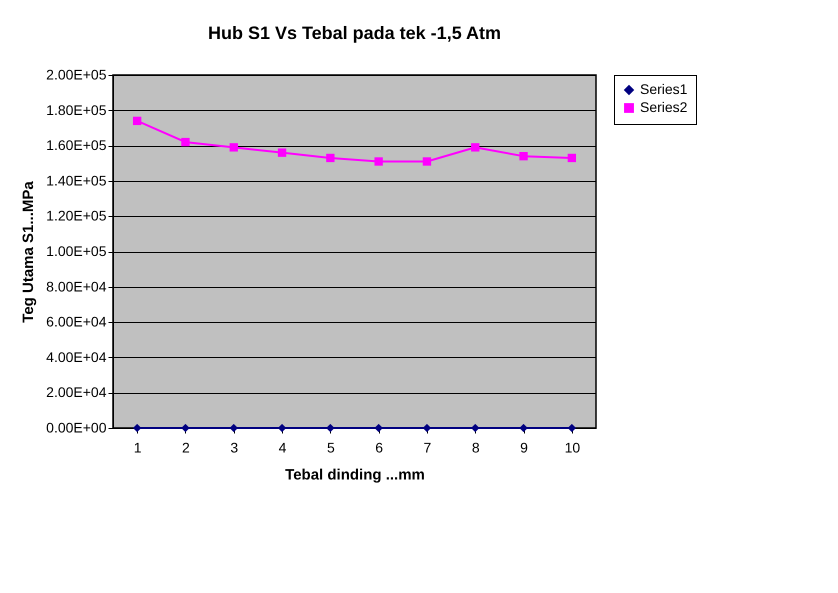 This screenshot has width=838, height=593. I want to click on x-tick-label: 3, so click(234, 448).